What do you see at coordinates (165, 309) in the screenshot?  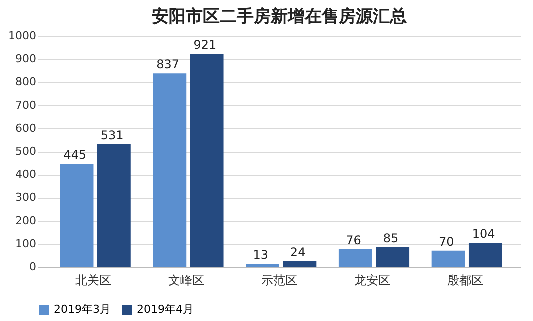 I see `legend-label: 2019年4月` at bounding box center [165, 309].